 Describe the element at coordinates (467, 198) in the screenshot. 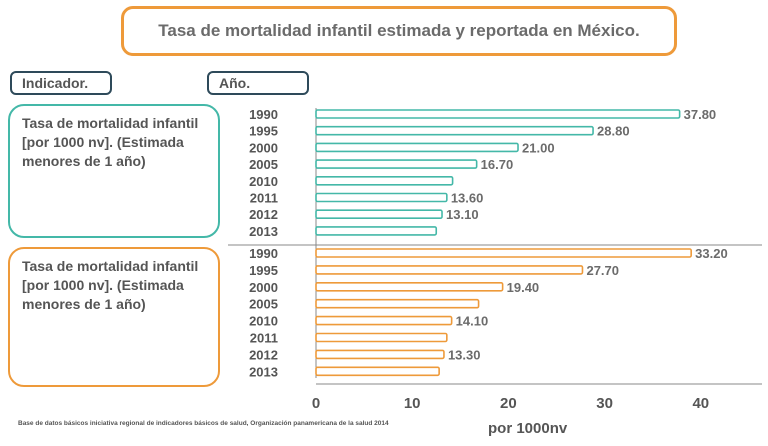

I see `data-label: 13.60` at that location.